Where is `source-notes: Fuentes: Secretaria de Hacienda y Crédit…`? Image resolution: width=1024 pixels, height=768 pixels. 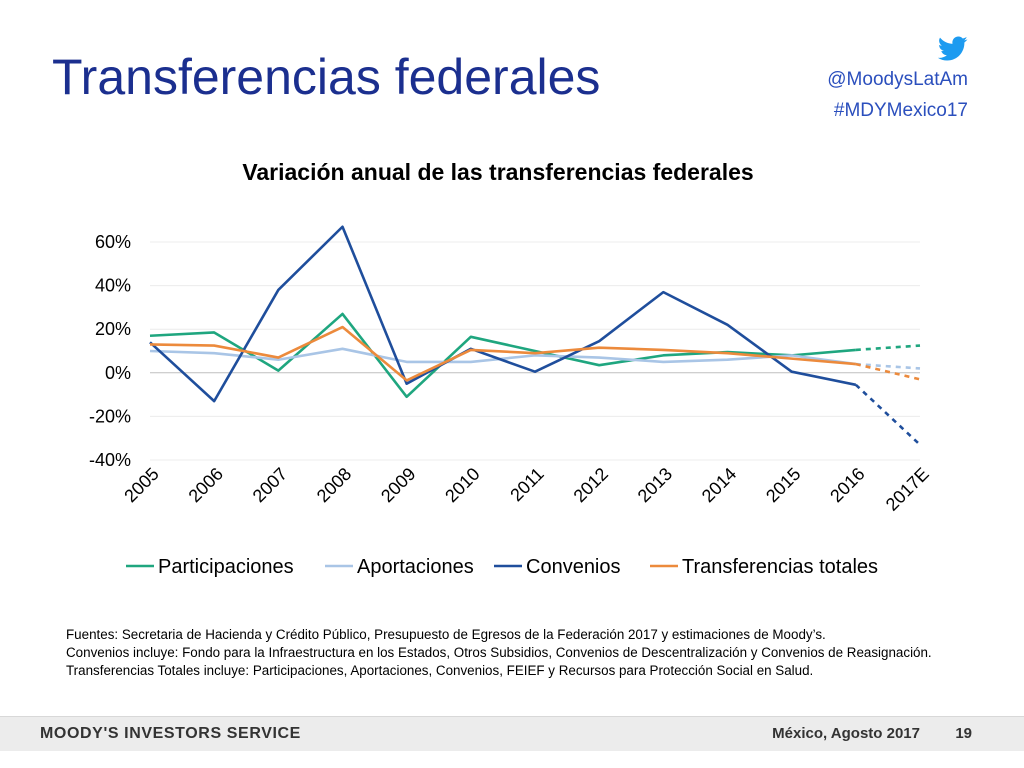 source-notes: Fuentes: Secretaria de Hacienda y Crédit… is located at coordinates (526, 653).